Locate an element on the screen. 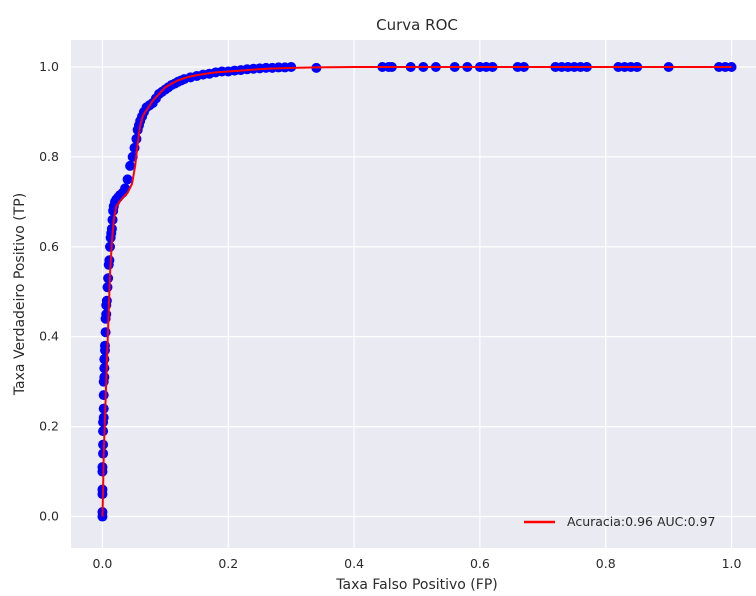 The height and width of the screenshot is (596, 756). y-tick-label: 0.0 is located at coordinates (49, 516).